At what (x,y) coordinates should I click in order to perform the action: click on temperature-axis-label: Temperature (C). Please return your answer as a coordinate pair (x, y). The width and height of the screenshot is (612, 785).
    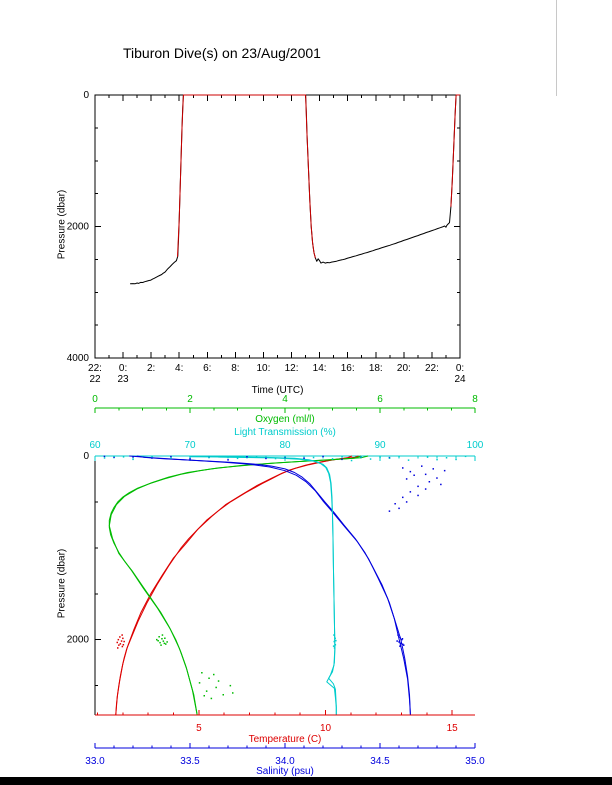
    Looking at the image, I should click on (285, 739).